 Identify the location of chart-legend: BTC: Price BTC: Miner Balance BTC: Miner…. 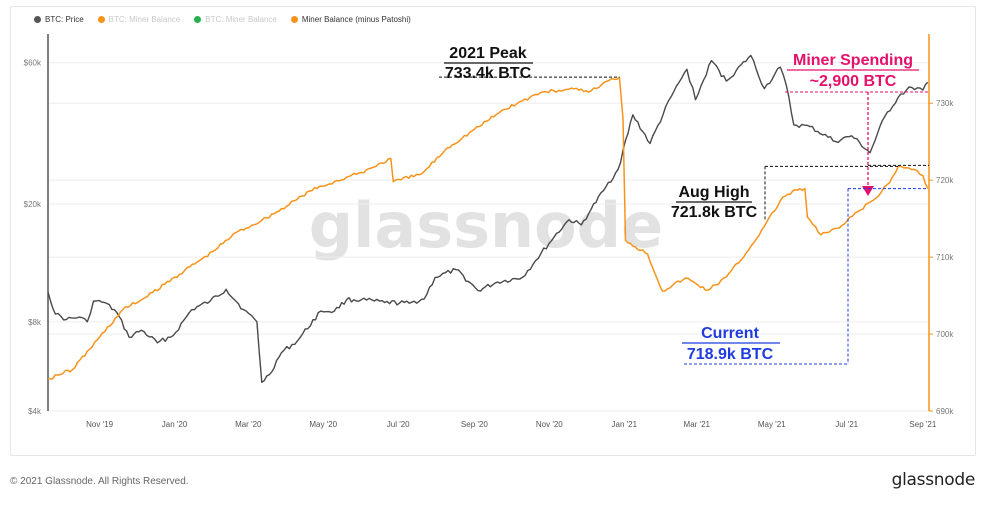
(222, 19).